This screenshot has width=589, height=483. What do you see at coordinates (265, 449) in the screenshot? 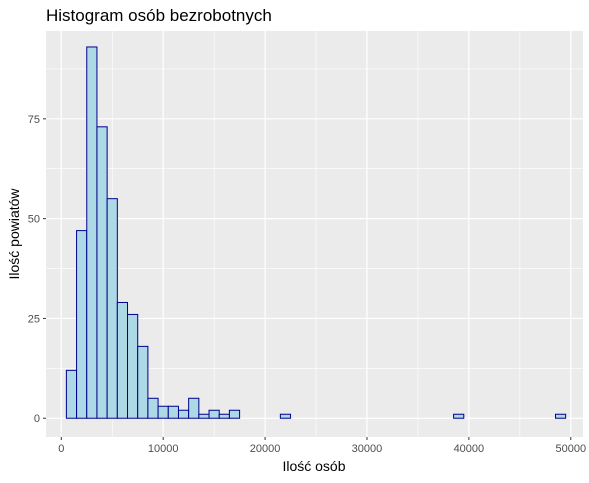
I see `x-tick-label: 20000` at bounding box center [265, 449].